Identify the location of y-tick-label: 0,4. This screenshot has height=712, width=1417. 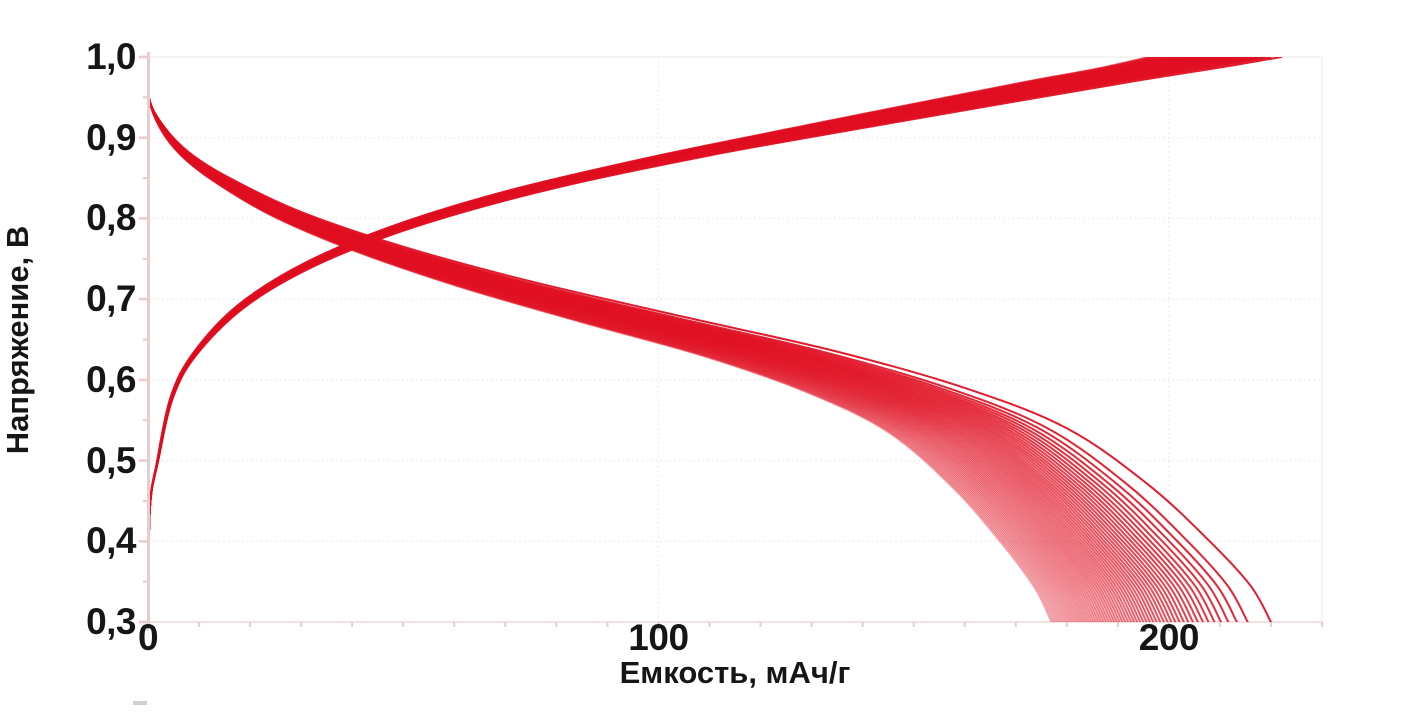
(111, 541).